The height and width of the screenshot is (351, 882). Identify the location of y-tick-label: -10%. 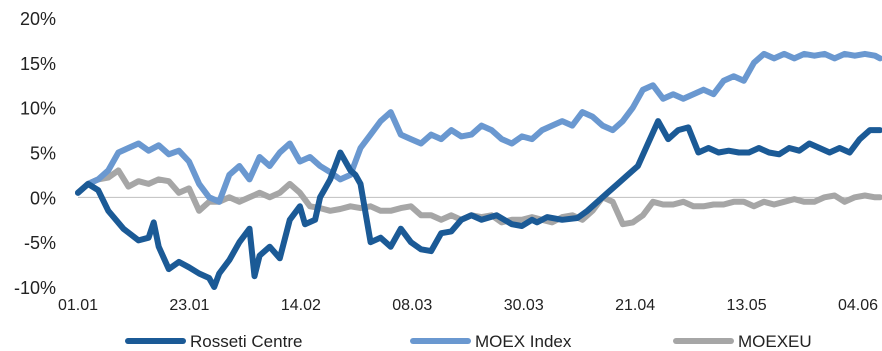
(35, 288).